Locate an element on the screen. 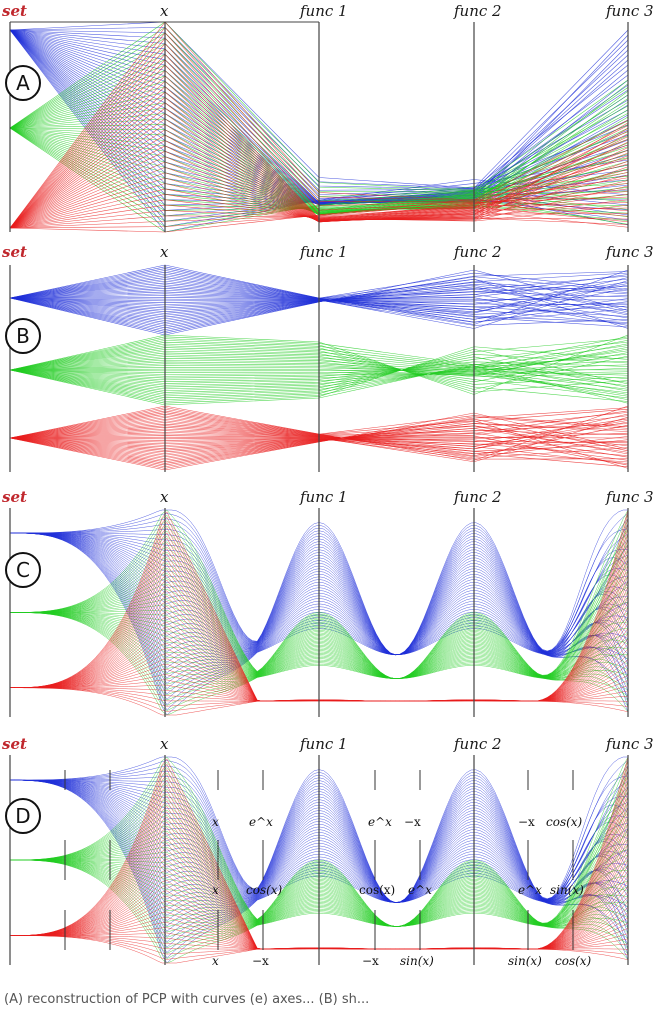  panel-label-c: C is located at coordinates (23, 570).